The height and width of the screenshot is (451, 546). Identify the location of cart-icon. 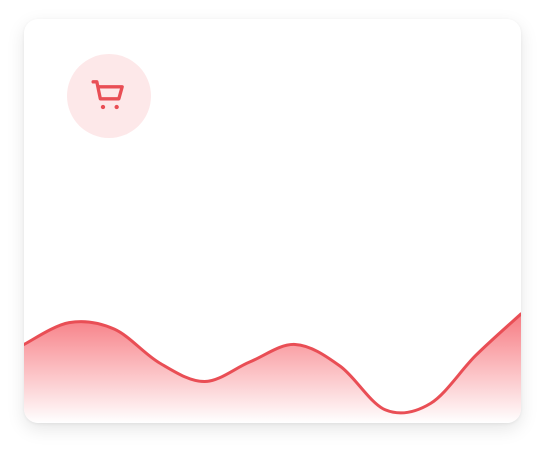
(107, 95).